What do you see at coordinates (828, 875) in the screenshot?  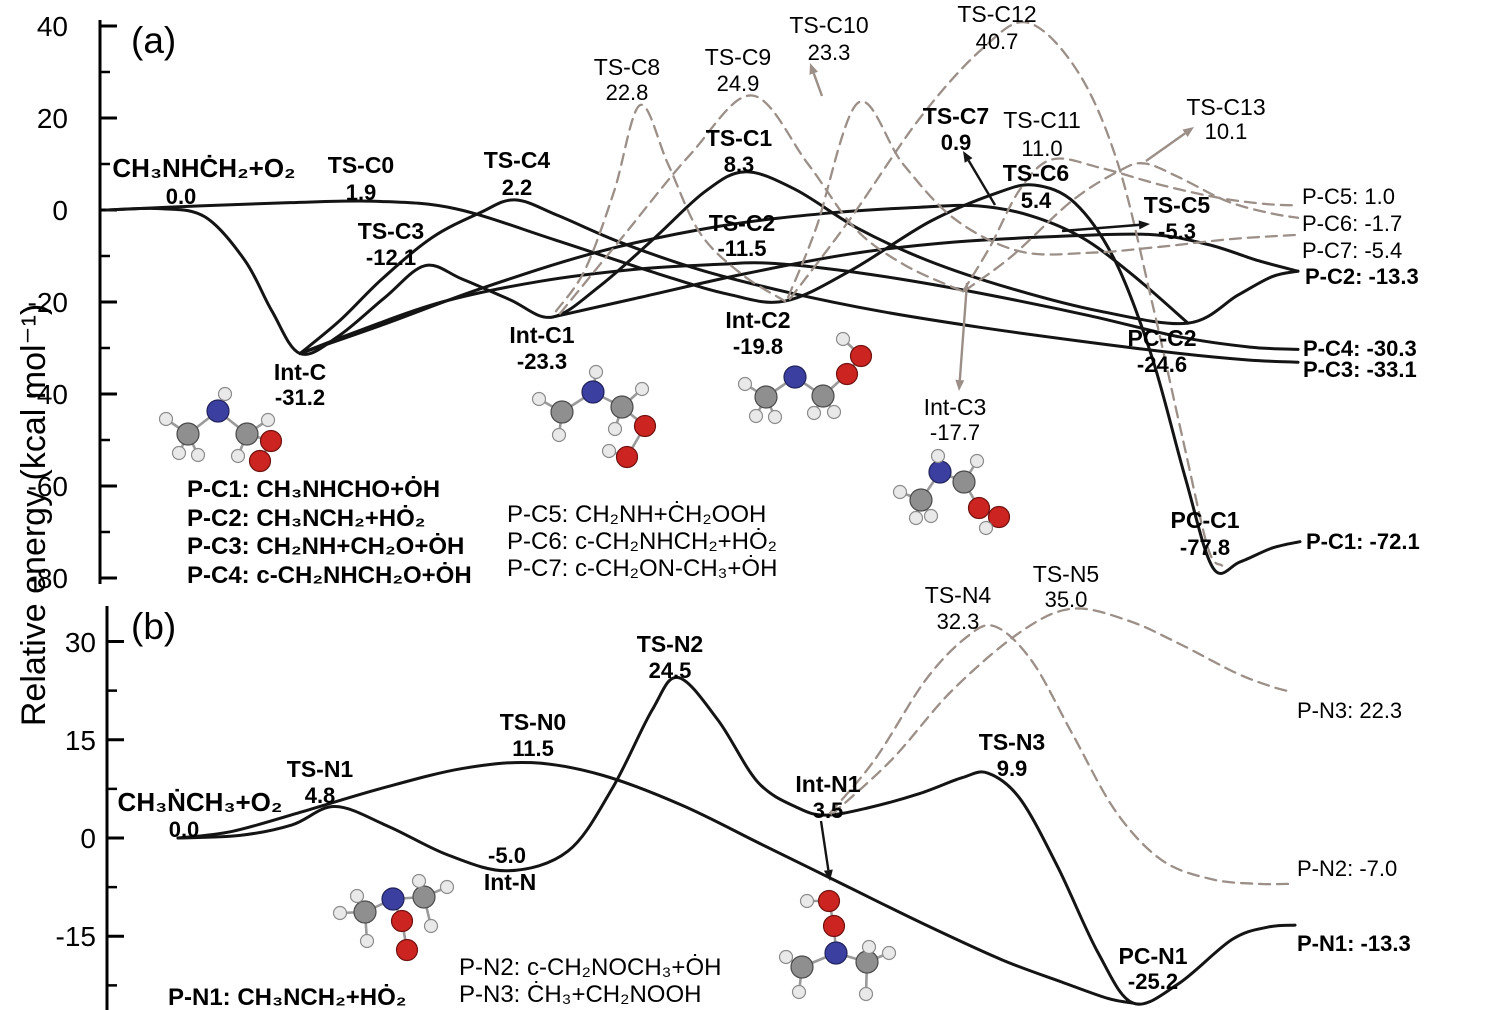 I see `int-n1-arrow-head` at bounding box center [828, 875].